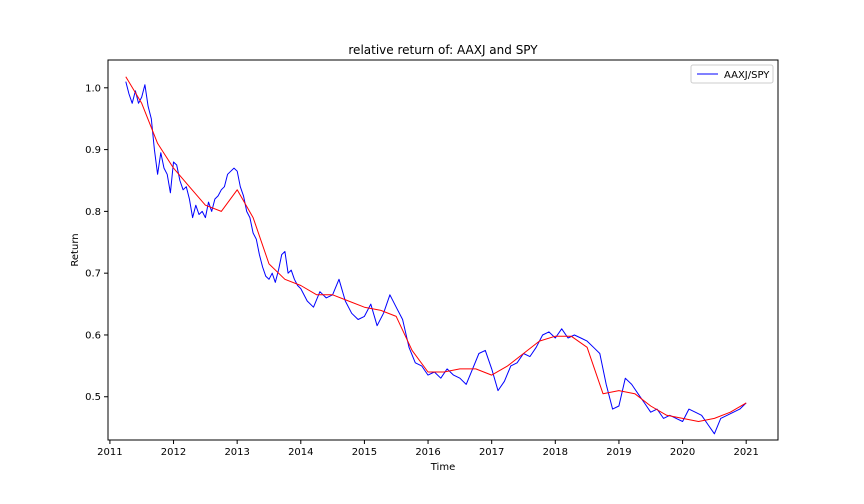 The width and height of the screenshot is (864, 504). Describe the element at coordinates (93, 88) in the screenshot. I see `y-tick-label: 1.0` at that location.